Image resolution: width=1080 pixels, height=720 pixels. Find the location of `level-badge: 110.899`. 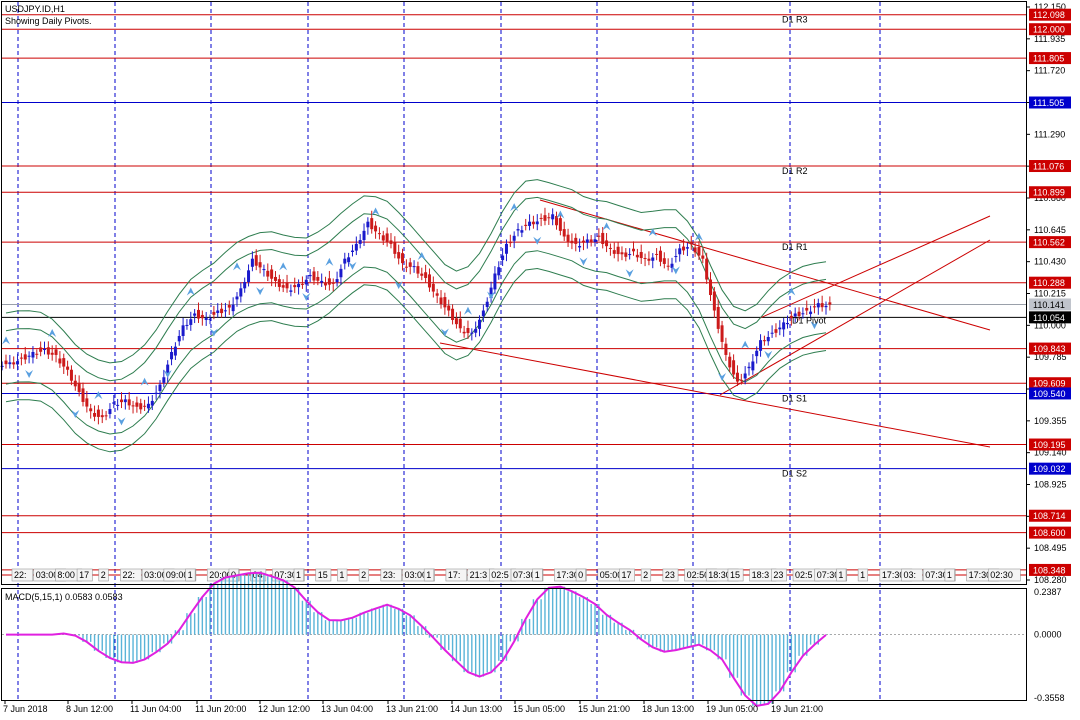

level-badge: 110.899 is located at coordinates (1050, 192).